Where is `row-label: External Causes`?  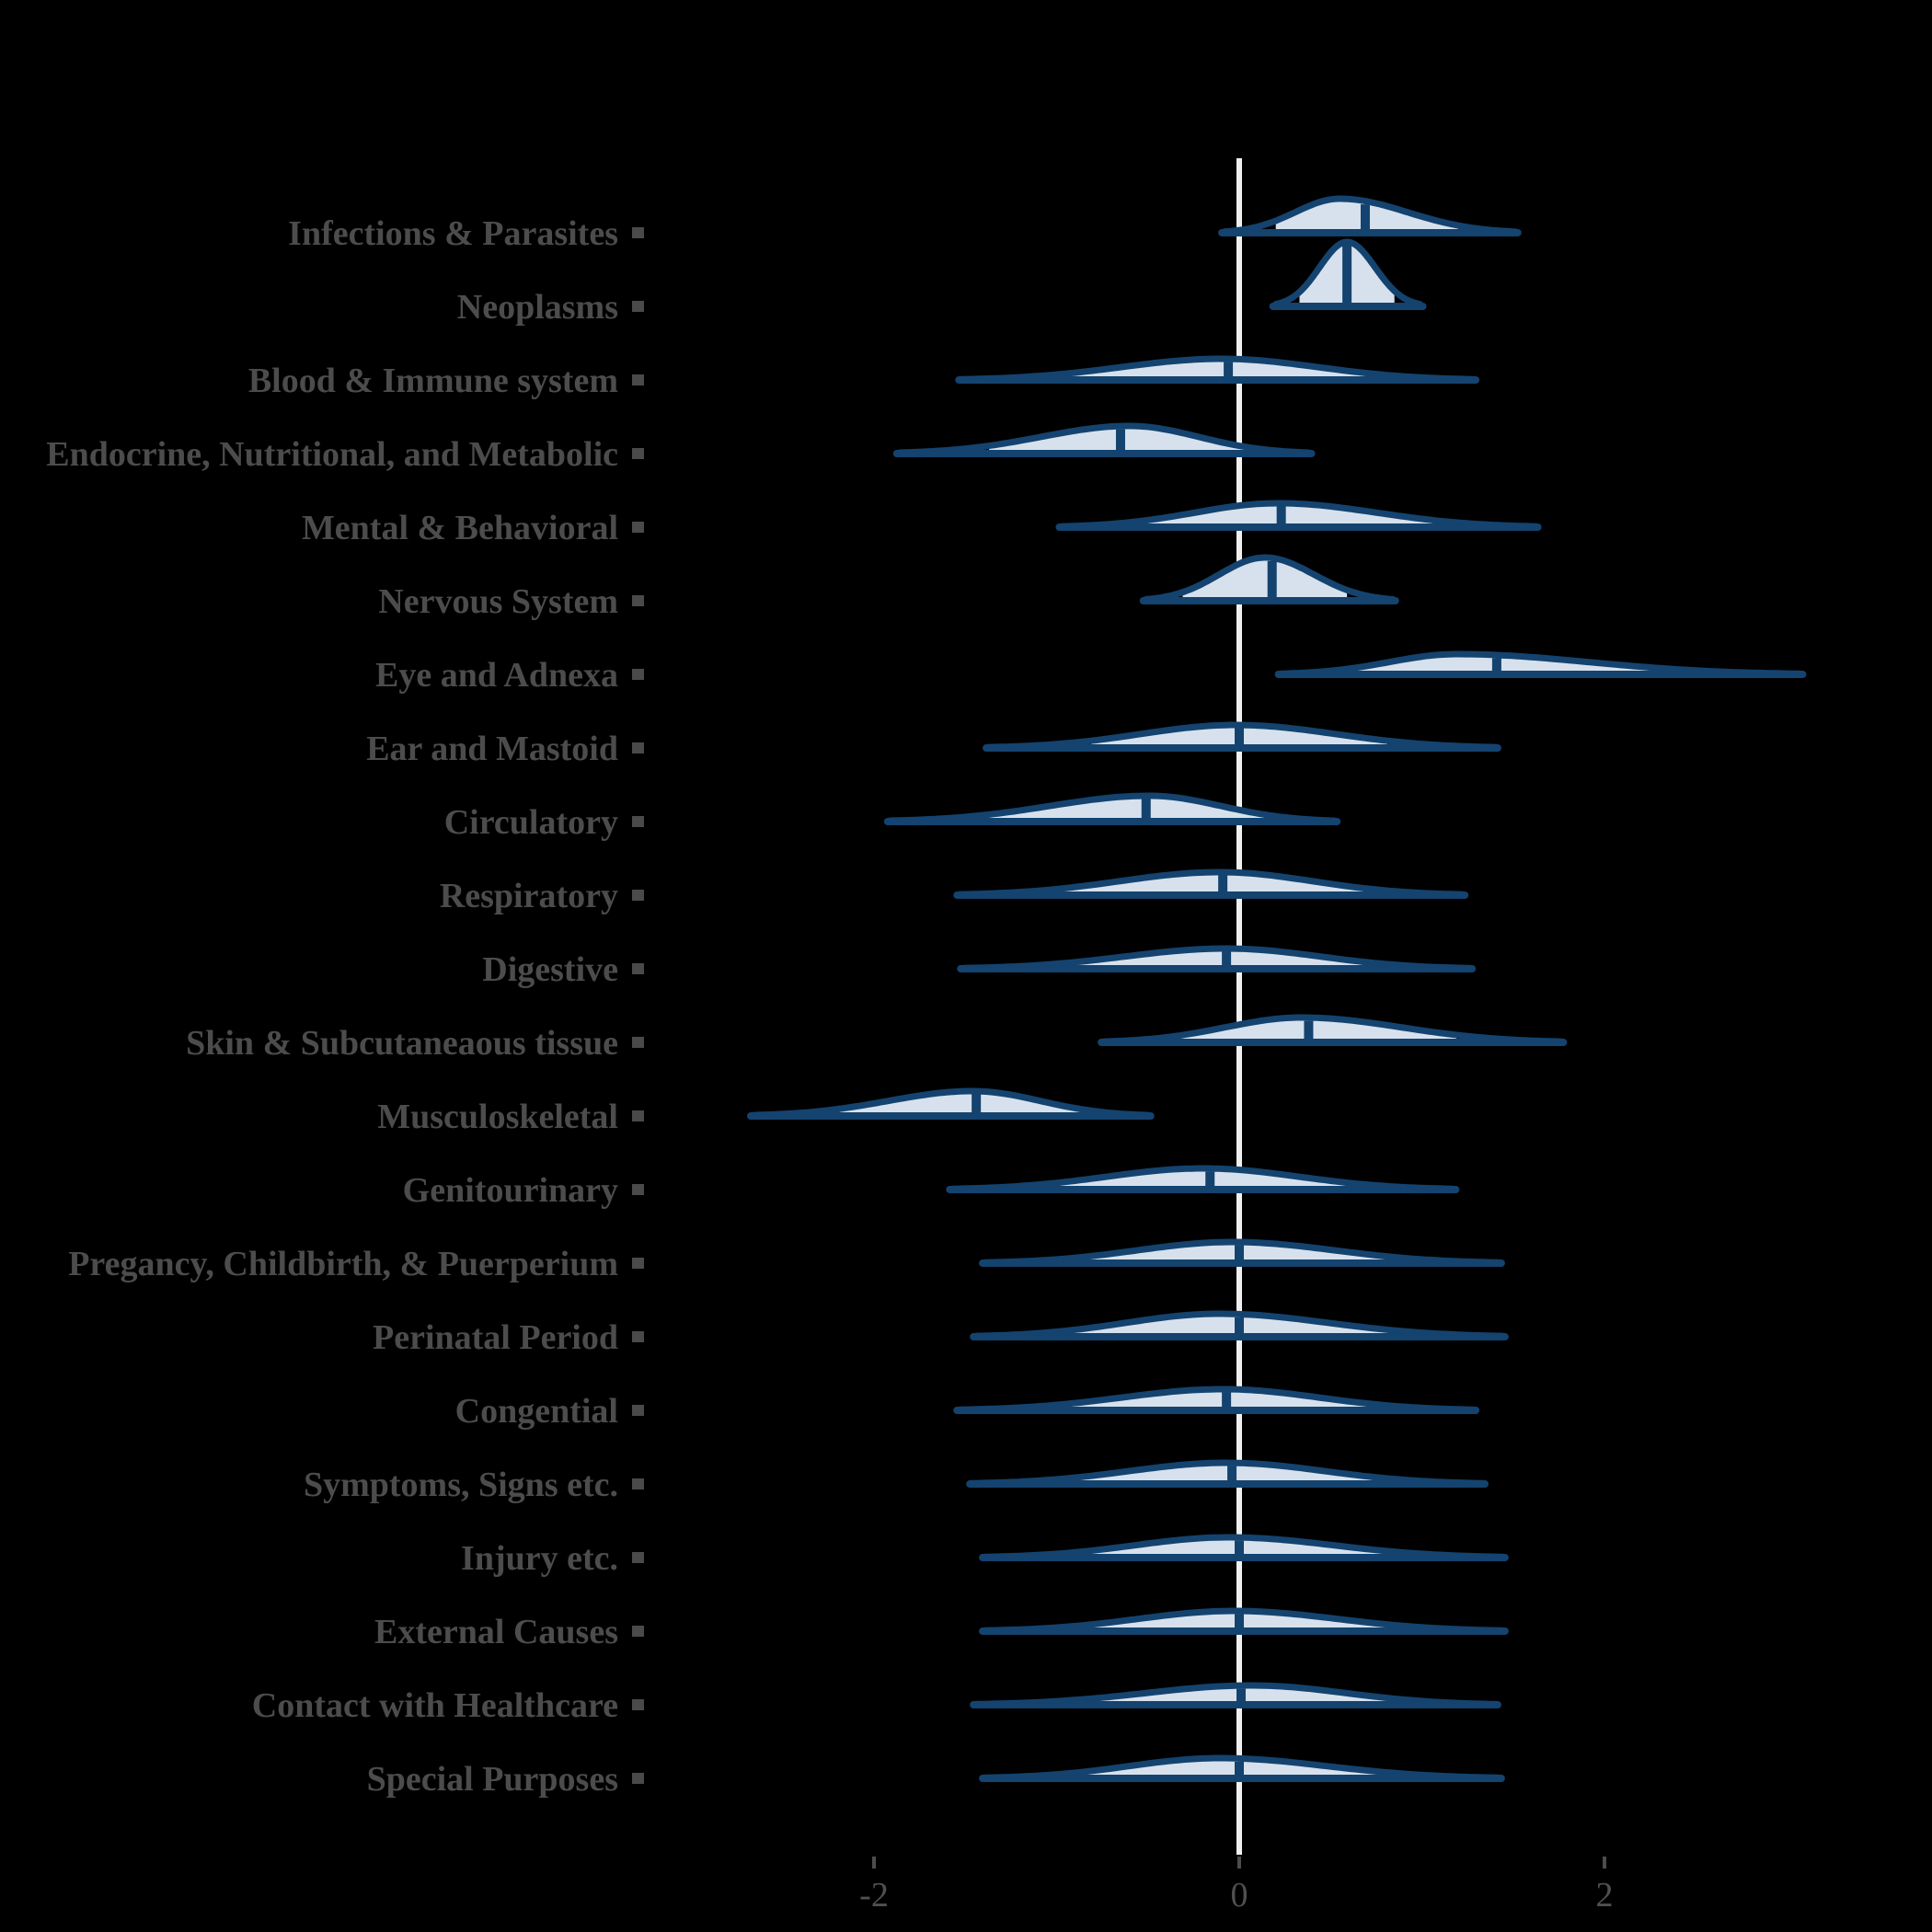
row-label: External Causes is located at coordinates (496, 1632).